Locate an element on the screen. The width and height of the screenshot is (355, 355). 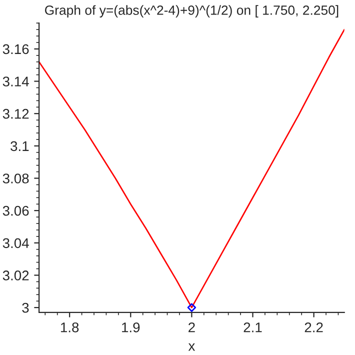
x-tick-label: 2 is located at coordinates (191, 327).